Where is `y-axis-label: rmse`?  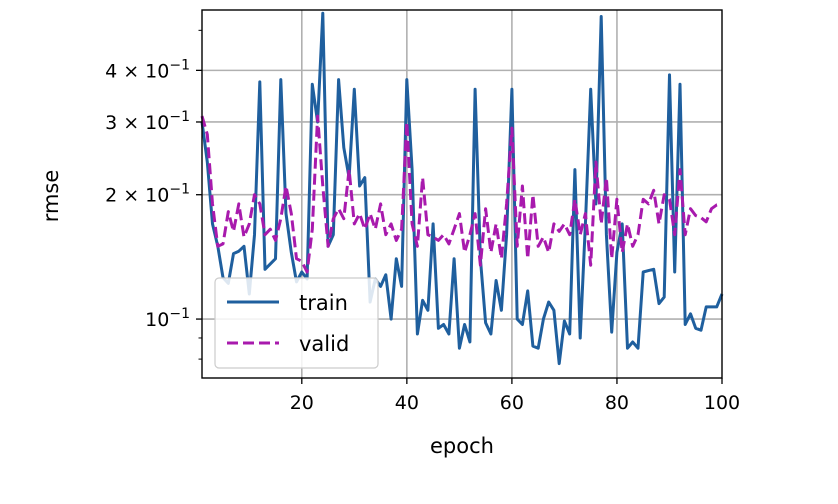 y-axis-label: rmse is located at coordinates (51, 196).